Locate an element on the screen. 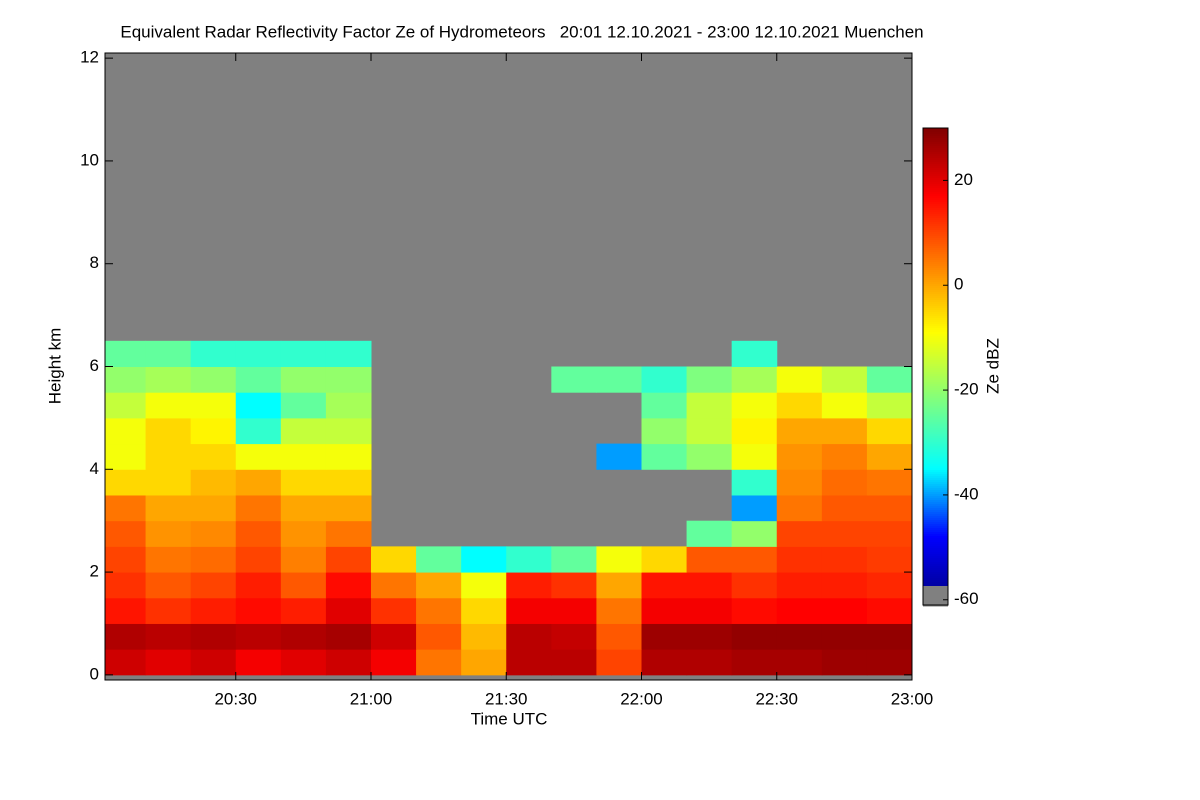 The height and width of the screenshot is (800, 1200). colorbar-tick-label: -40 is located at coordinates (966, 493).